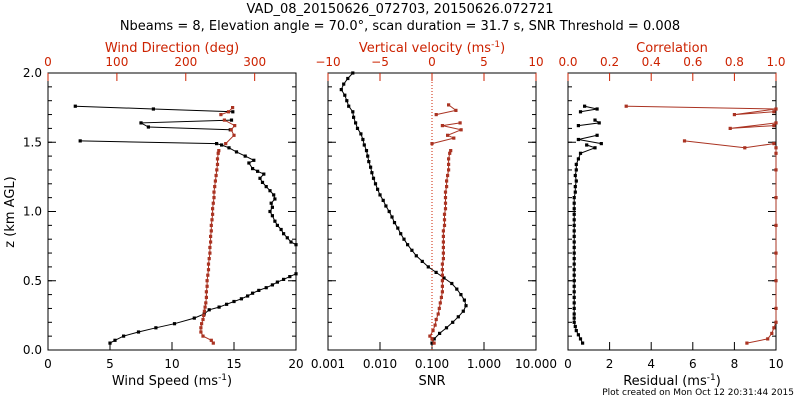  I want to click on y-tick-label: 1.5, so click(32, 142).